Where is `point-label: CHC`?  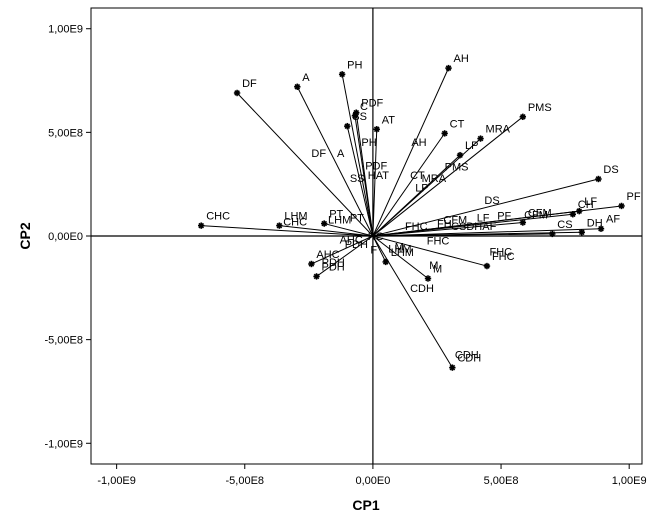
point-label: CHC is located at coordinates (218, 217).